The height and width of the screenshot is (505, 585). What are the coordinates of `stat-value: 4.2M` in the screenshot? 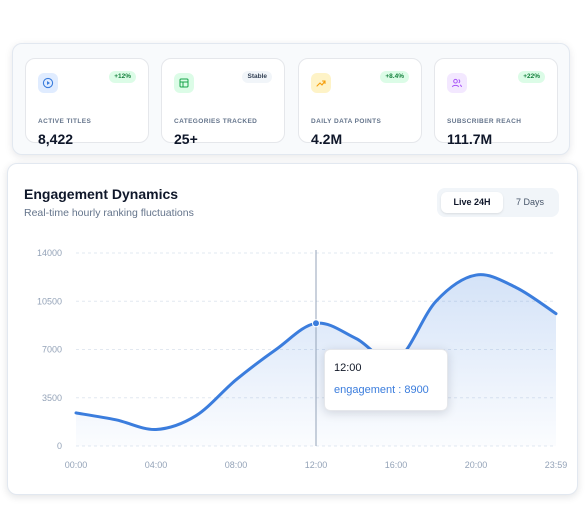 It's located at (327, 139).